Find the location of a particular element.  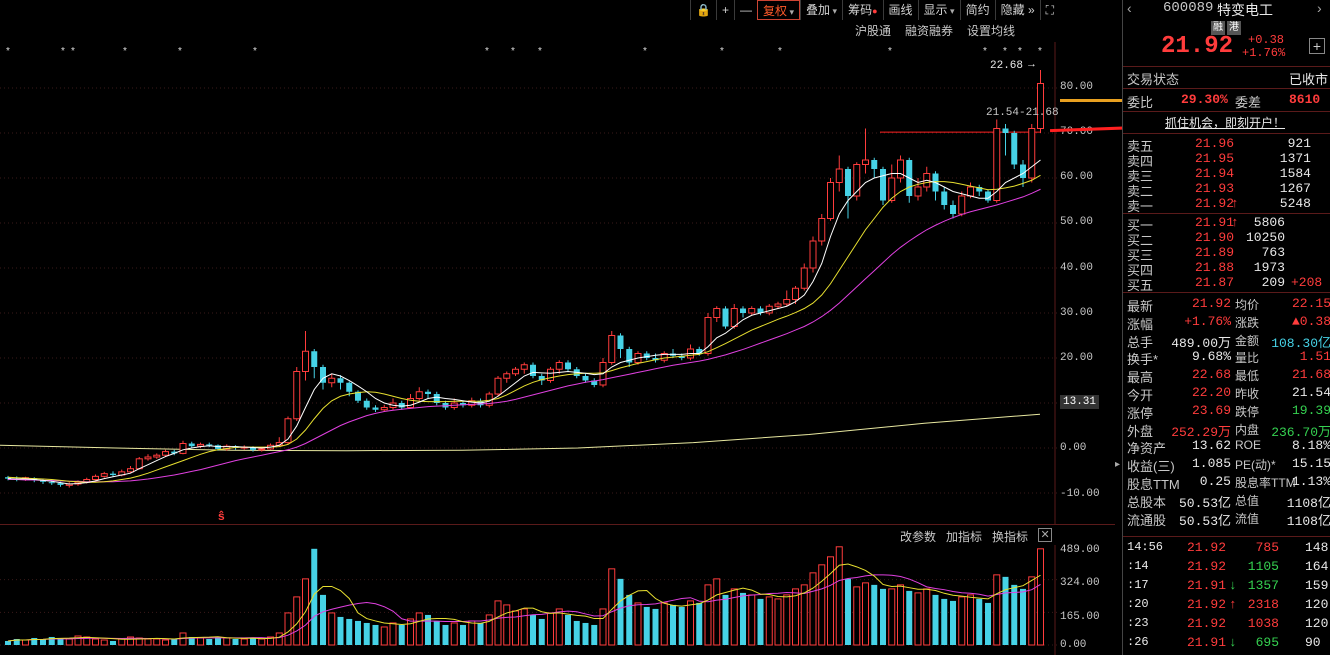

bid-row: 买二 21.90 10250 is located at coordinates (1226, 239).